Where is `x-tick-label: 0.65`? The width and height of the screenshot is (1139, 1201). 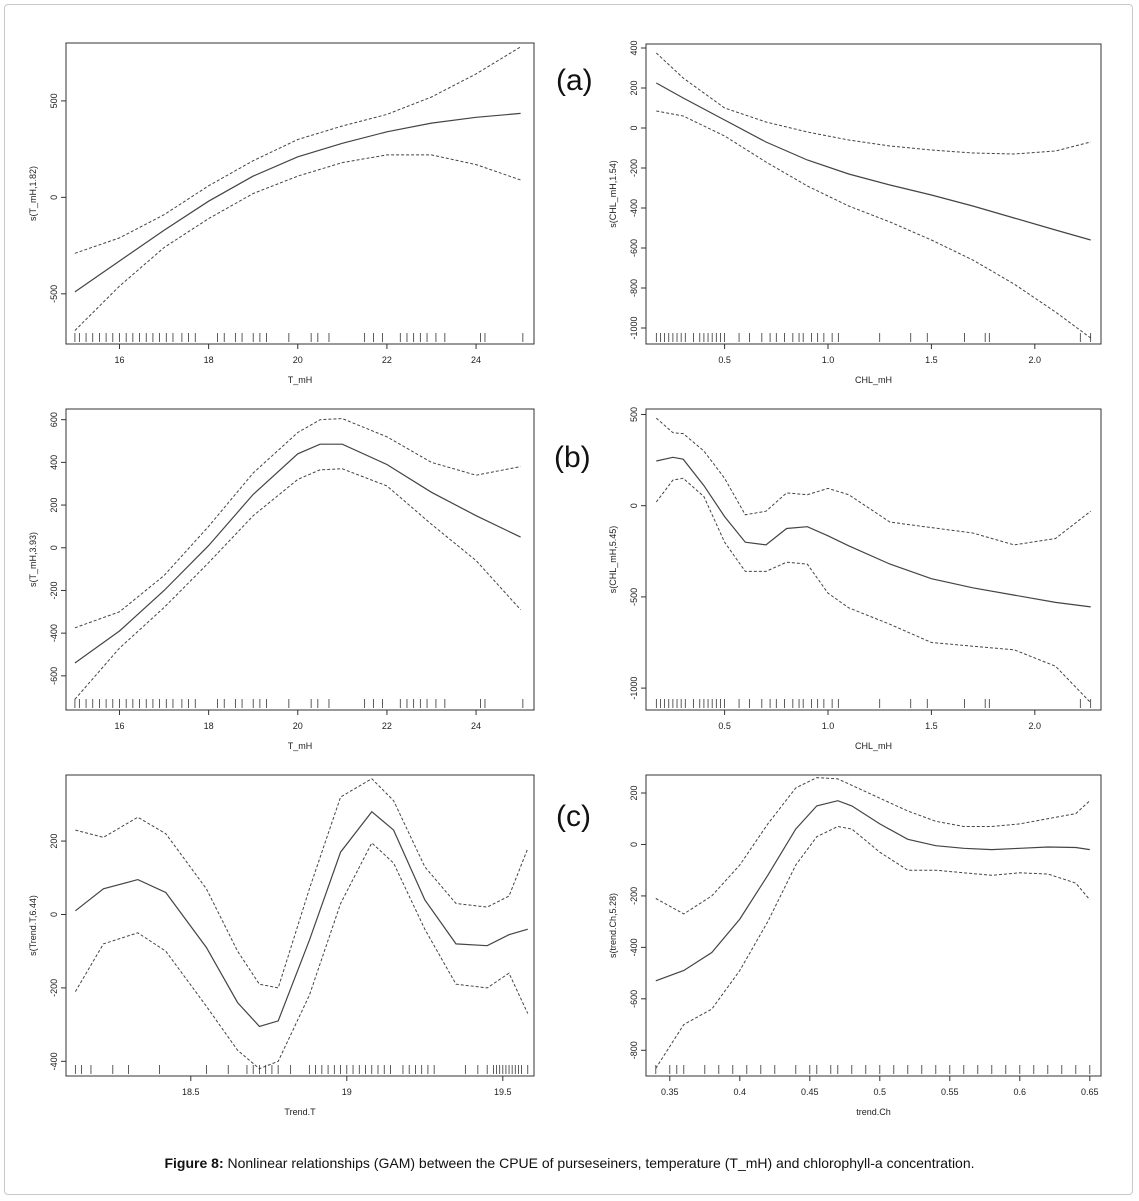 x-tick-label: 0.65 is located at coordinates (1090, 1092).